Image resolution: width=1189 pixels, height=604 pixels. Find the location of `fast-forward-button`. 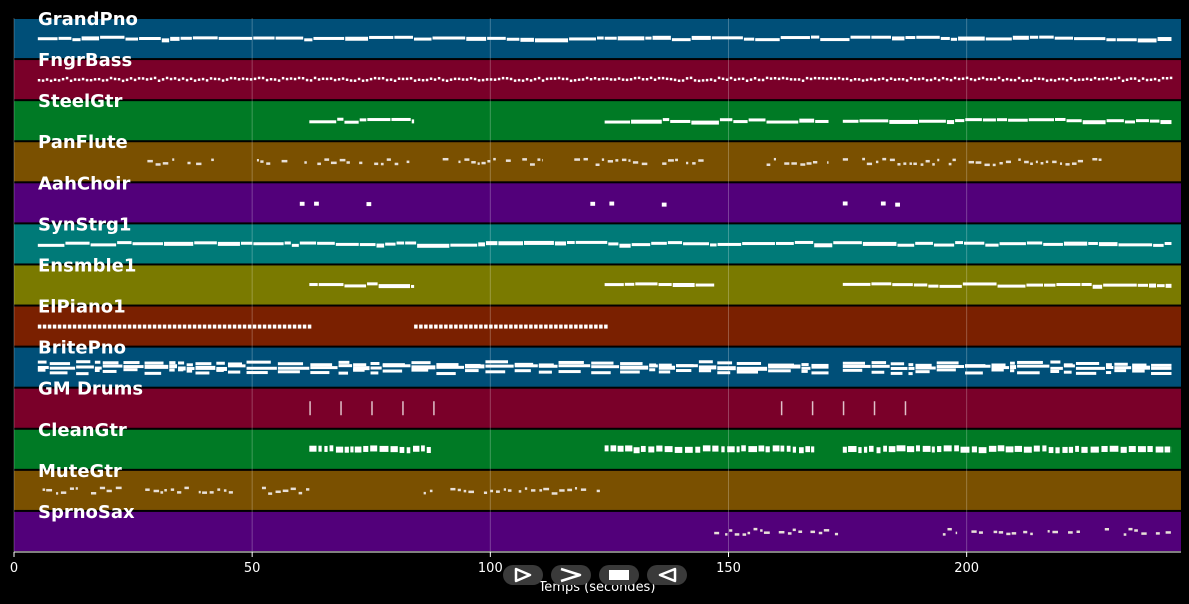

fast-forward-button is located at coordinates (571, 575).